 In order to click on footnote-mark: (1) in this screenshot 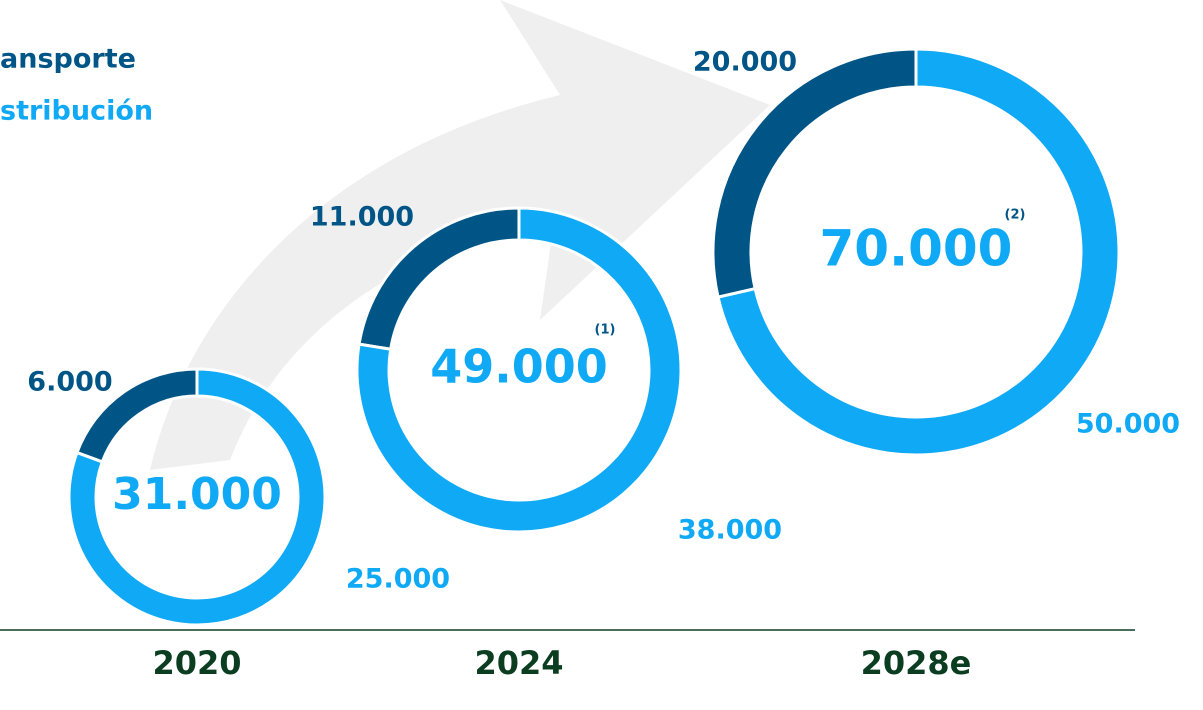, I will do `click(605, 330)`.